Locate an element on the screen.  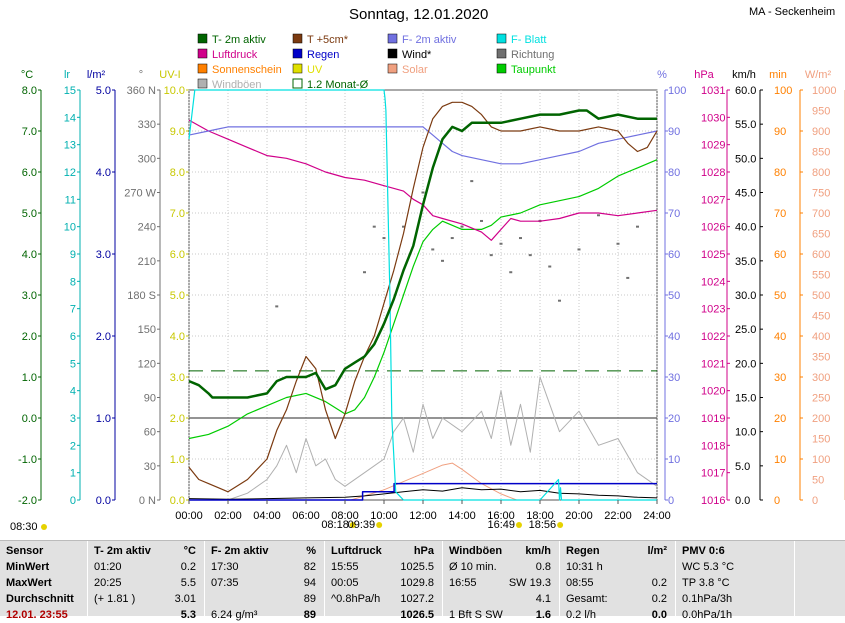
axis-tick-label-km-h: 20.0 is located at coordinates (745, 364).